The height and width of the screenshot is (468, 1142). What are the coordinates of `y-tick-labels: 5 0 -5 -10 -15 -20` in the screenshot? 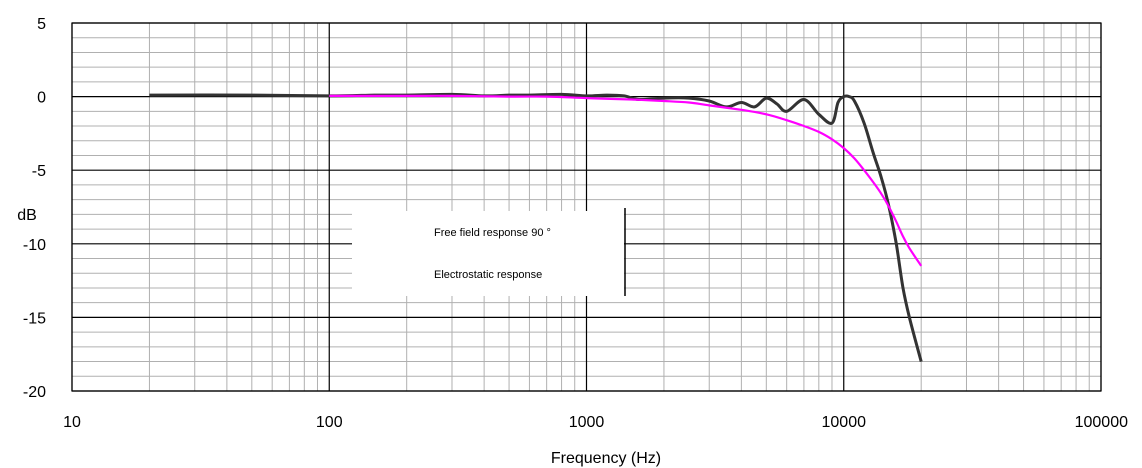 It's located at (34, 208).